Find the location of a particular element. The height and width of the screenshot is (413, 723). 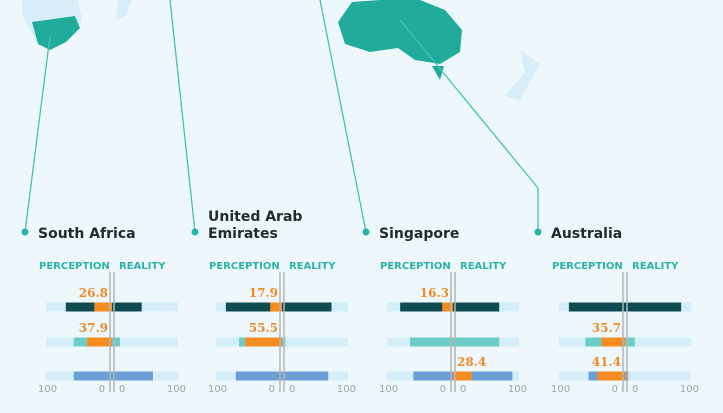

value-label: 26.8 is located at coordinates (93, 293).